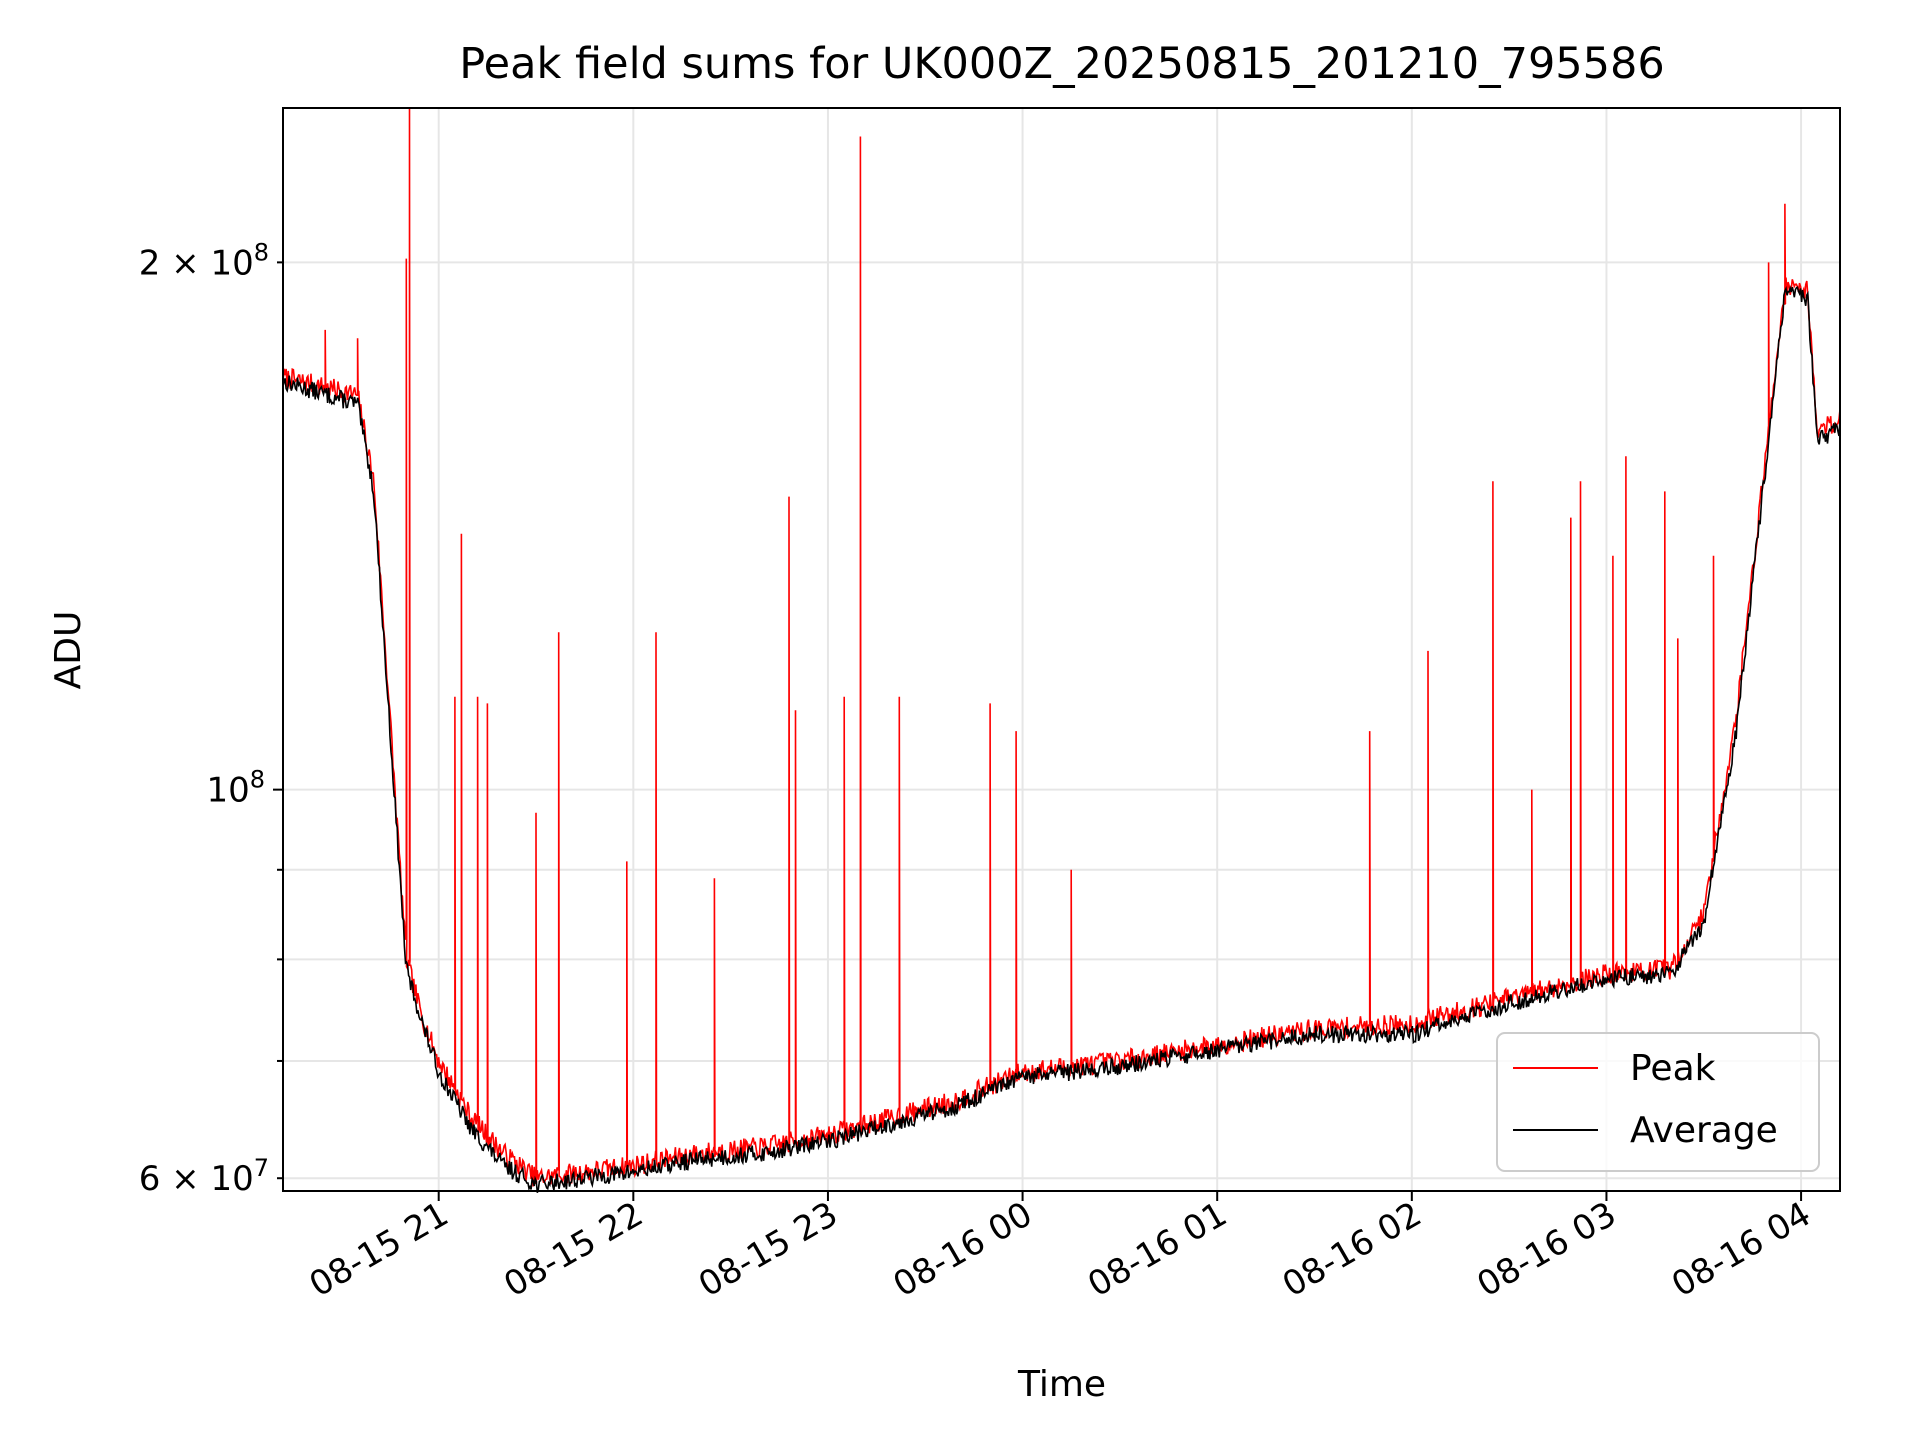 The height and width of the screenshot is (1440, 1920). What do you see at coordinates (211, 718) in the screenshot?
I see `y-axis: 108 6 × 107 2 × 108` at bounding box center [211, 718].